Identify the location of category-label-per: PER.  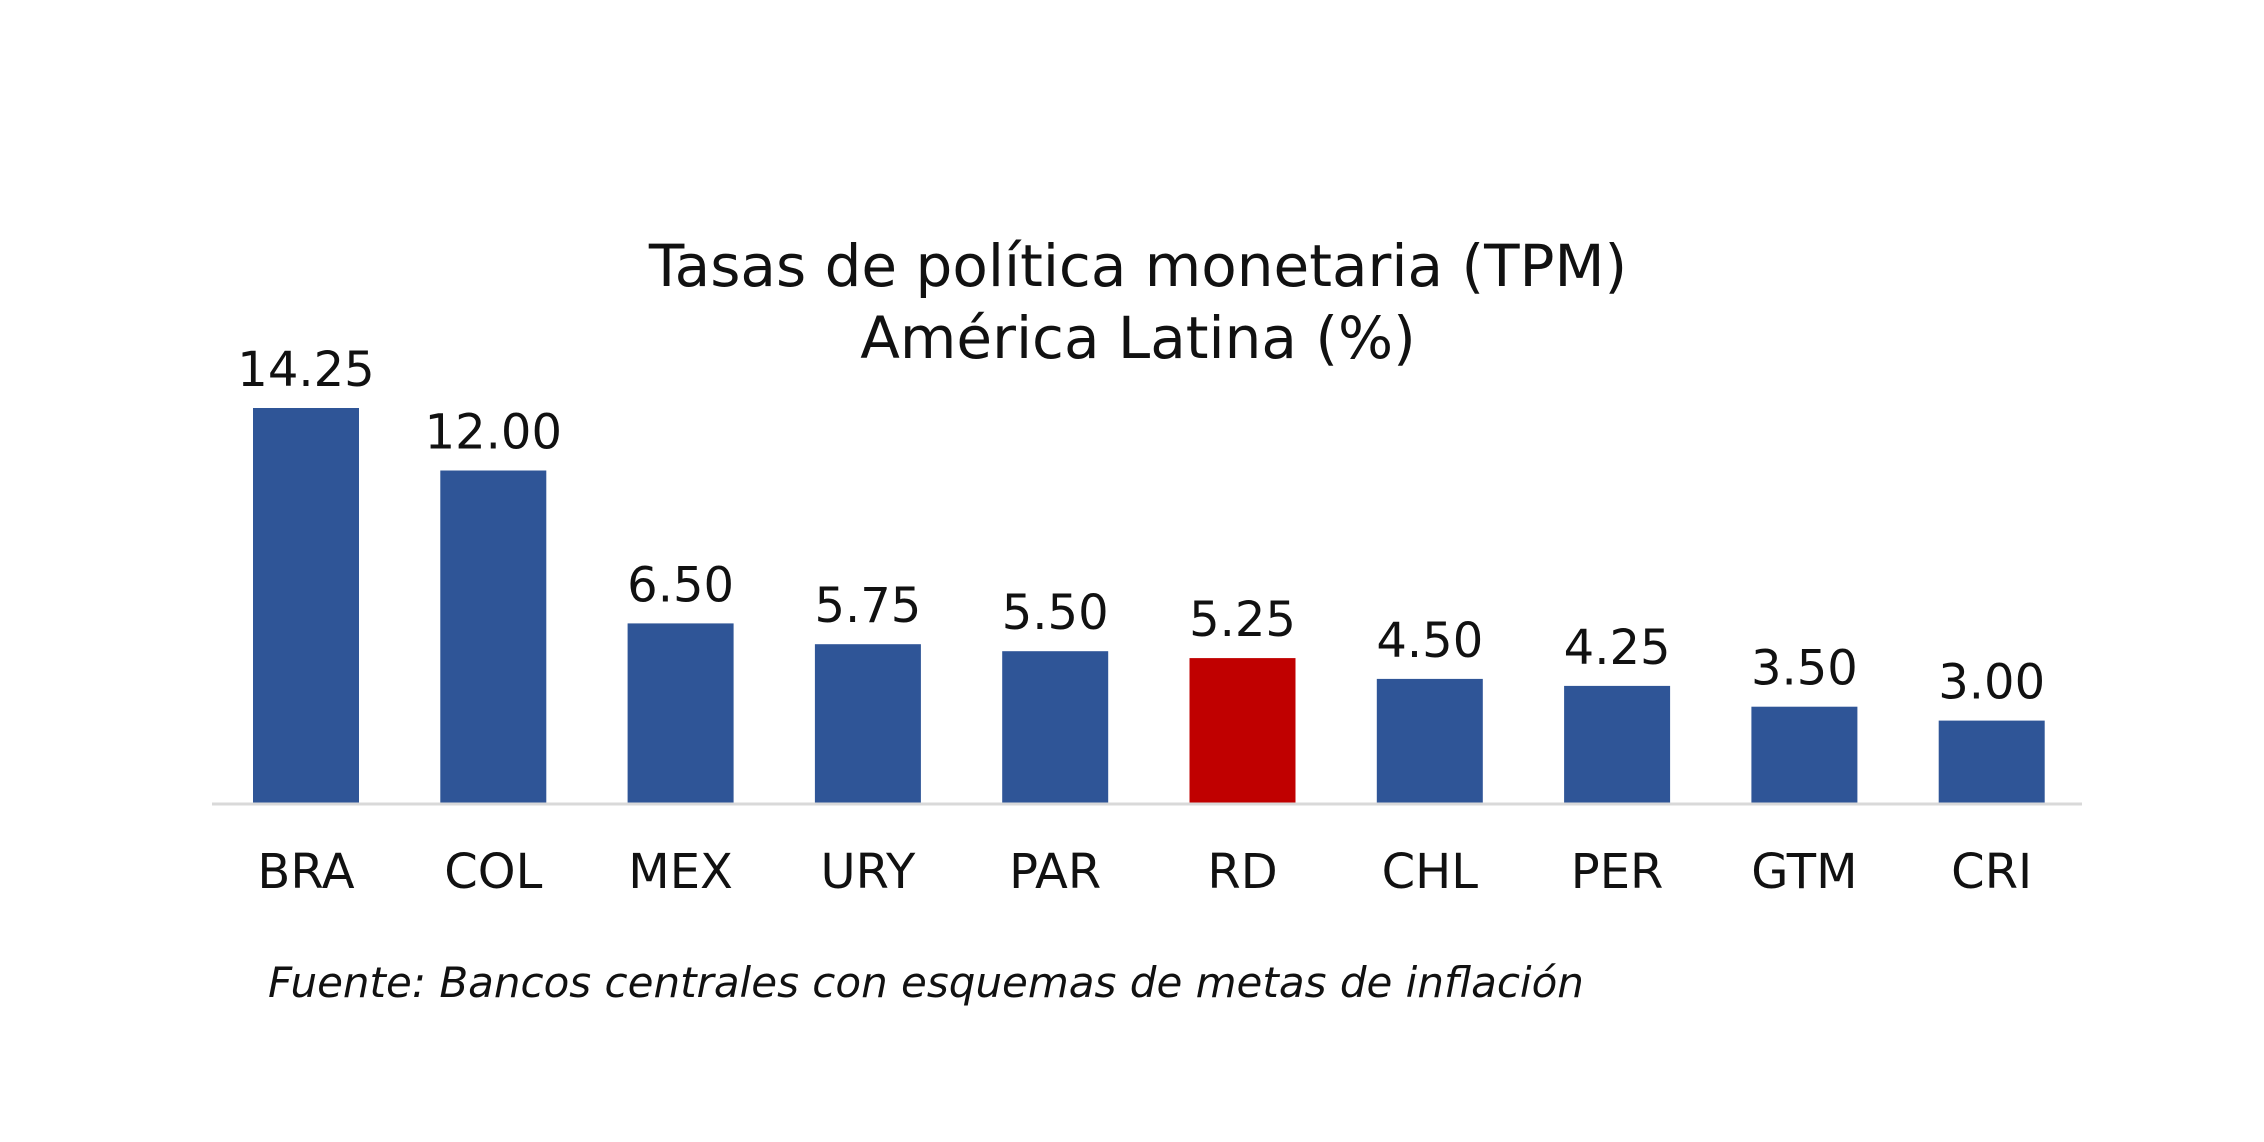
(1617, 872).